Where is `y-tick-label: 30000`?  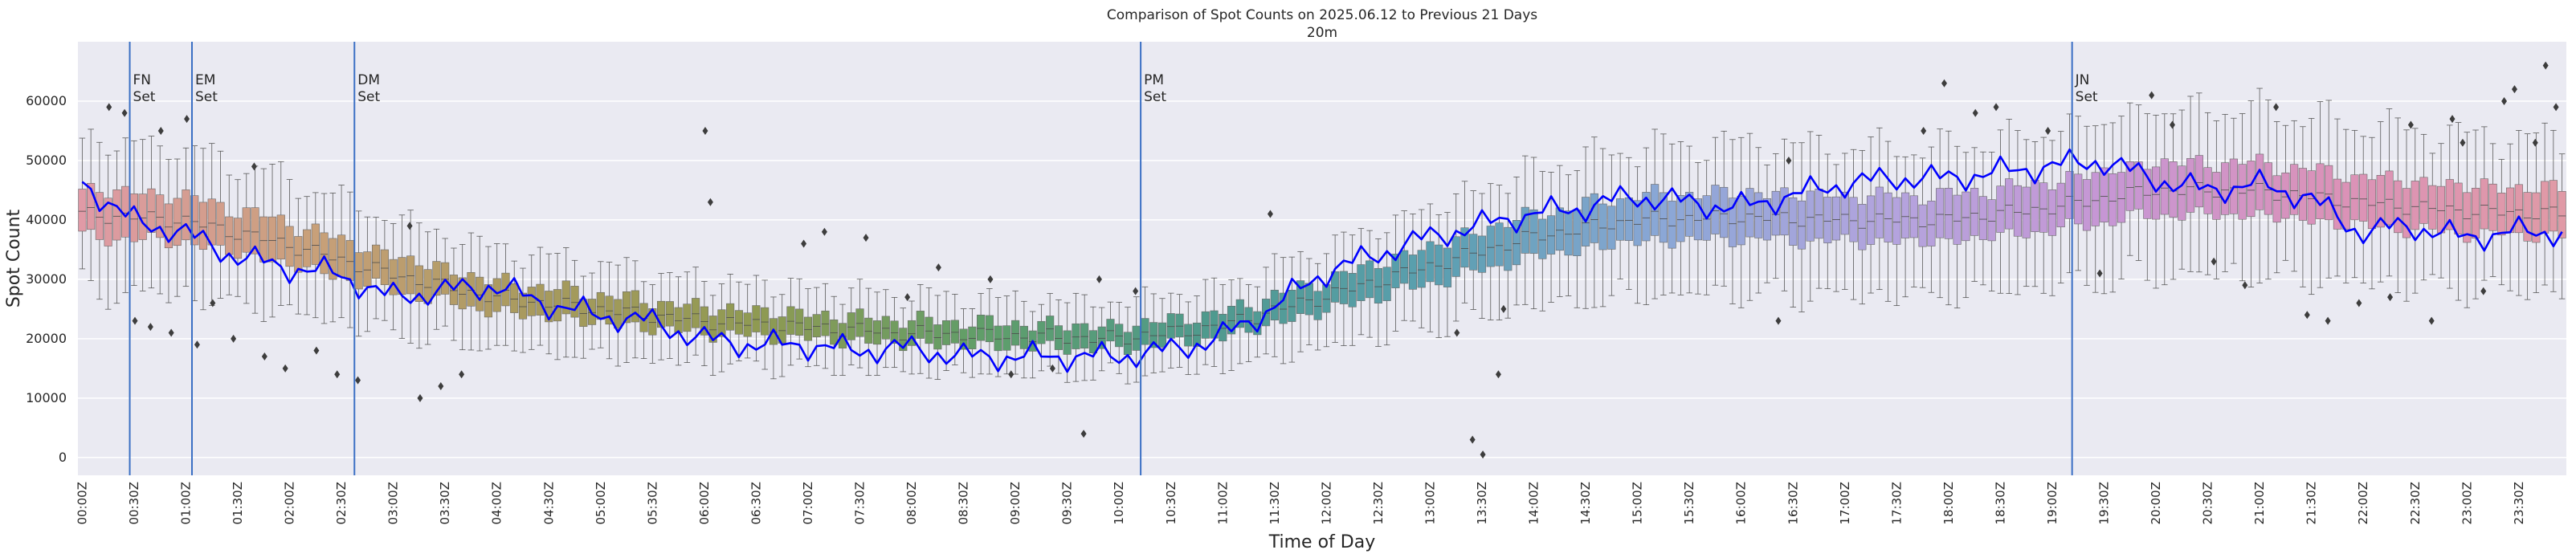
y-tick-label: 30000 is located at coordinates (46, 279).